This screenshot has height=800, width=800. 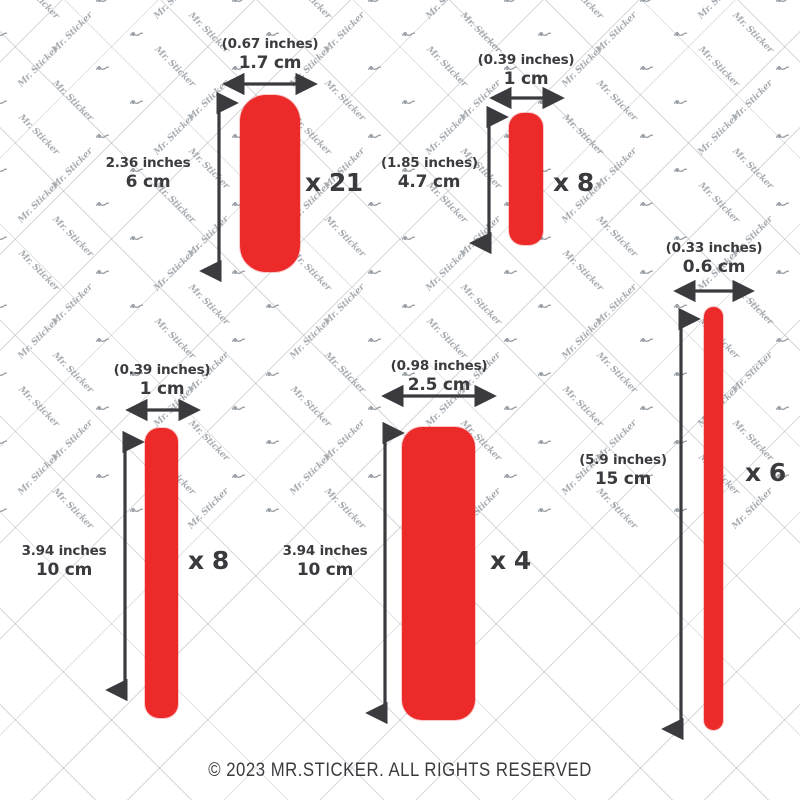 I want to click on height-cm-text: 15 cm, so click(x=623, y=479).